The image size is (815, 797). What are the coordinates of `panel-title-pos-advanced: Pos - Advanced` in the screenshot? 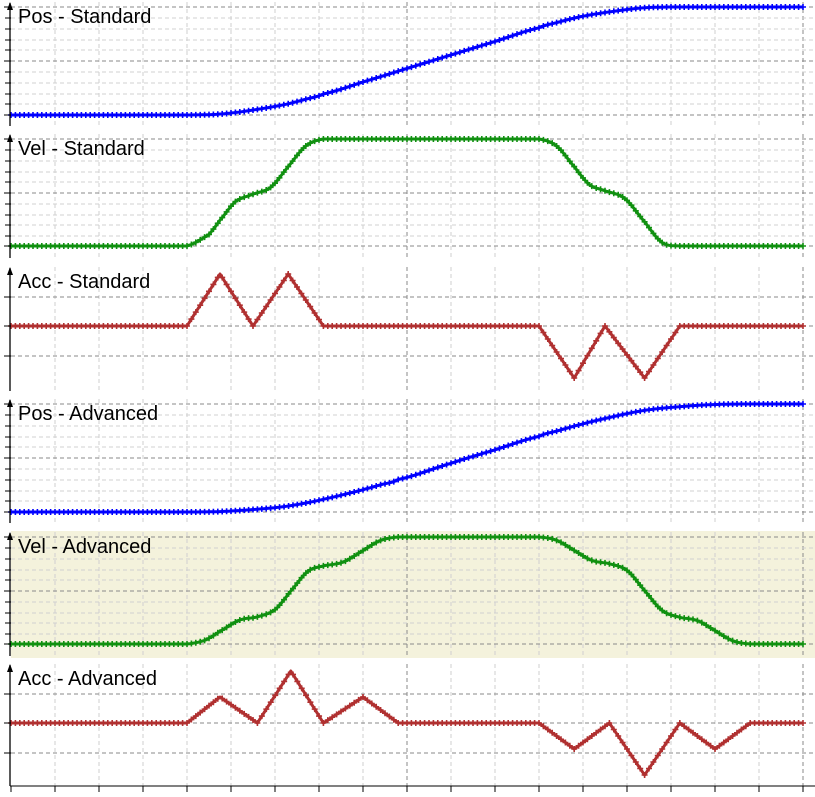 It's located at (88, 414).